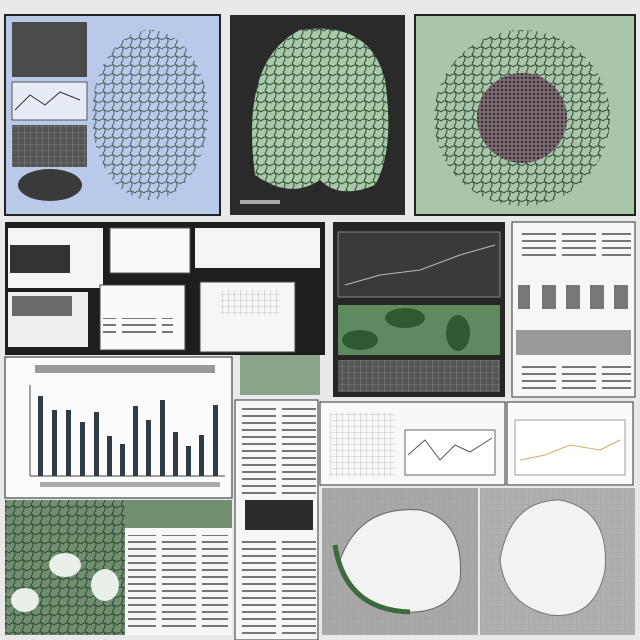 The height and width of the screenshot is (640, 640). I want to click on panel-gray-dome-left, so click(400, 561).